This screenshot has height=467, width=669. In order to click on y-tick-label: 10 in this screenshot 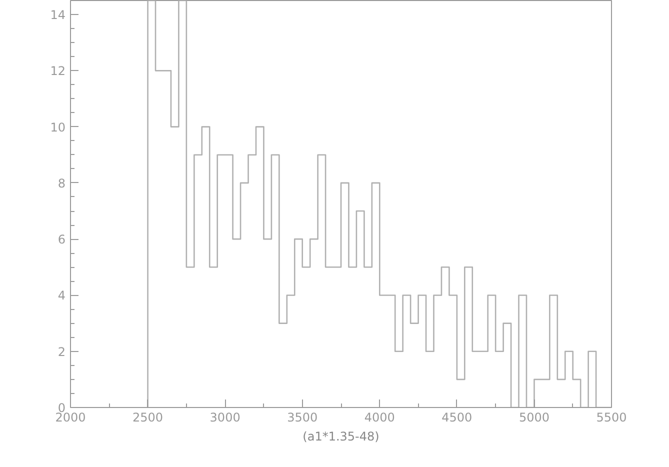, I will do `click(58, 127)`.